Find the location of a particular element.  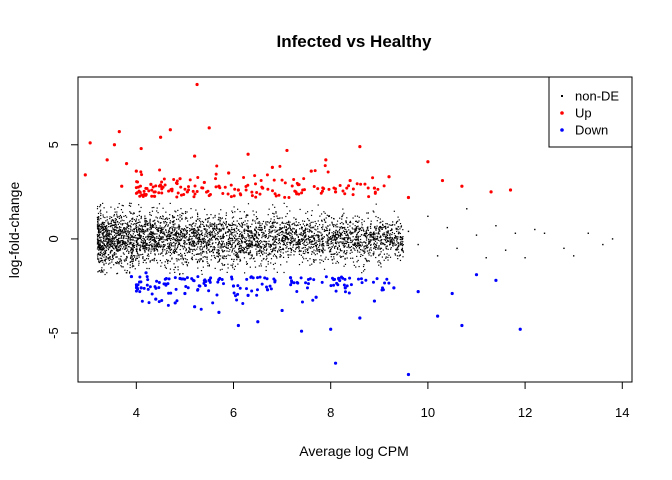

y-tick-label: 0 is located at coordinates (53, 238).